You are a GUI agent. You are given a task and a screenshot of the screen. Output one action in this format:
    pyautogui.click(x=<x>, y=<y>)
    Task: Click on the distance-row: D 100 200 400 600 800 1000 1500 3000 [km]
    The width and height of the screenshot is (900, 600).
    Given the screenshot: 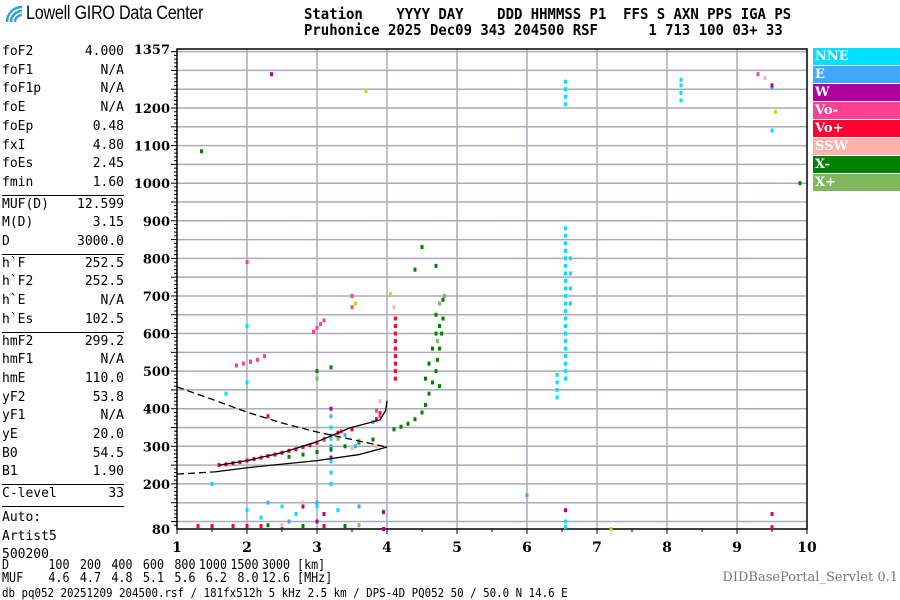 What is the action you would take?
    pyautogui.click(x=163, y=565)
    